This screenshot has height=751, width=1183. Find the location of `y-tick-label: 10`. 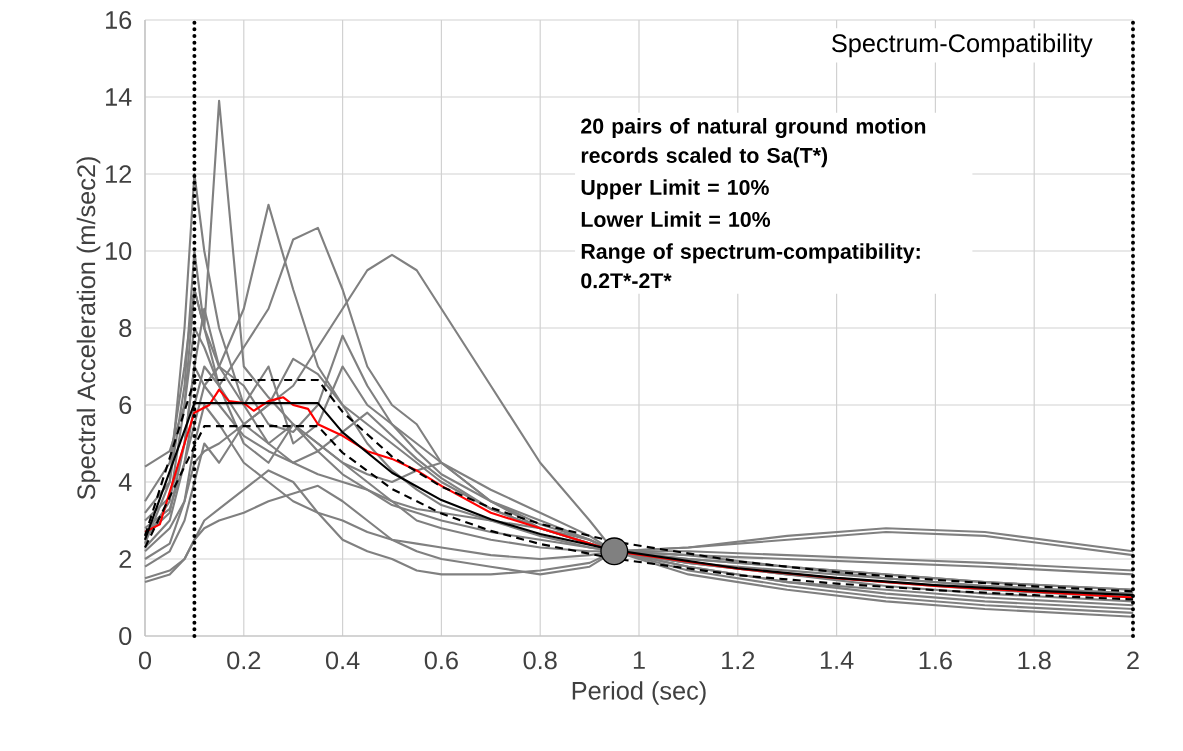

y-tick-label: 10 is located at coordinates (119, 251).